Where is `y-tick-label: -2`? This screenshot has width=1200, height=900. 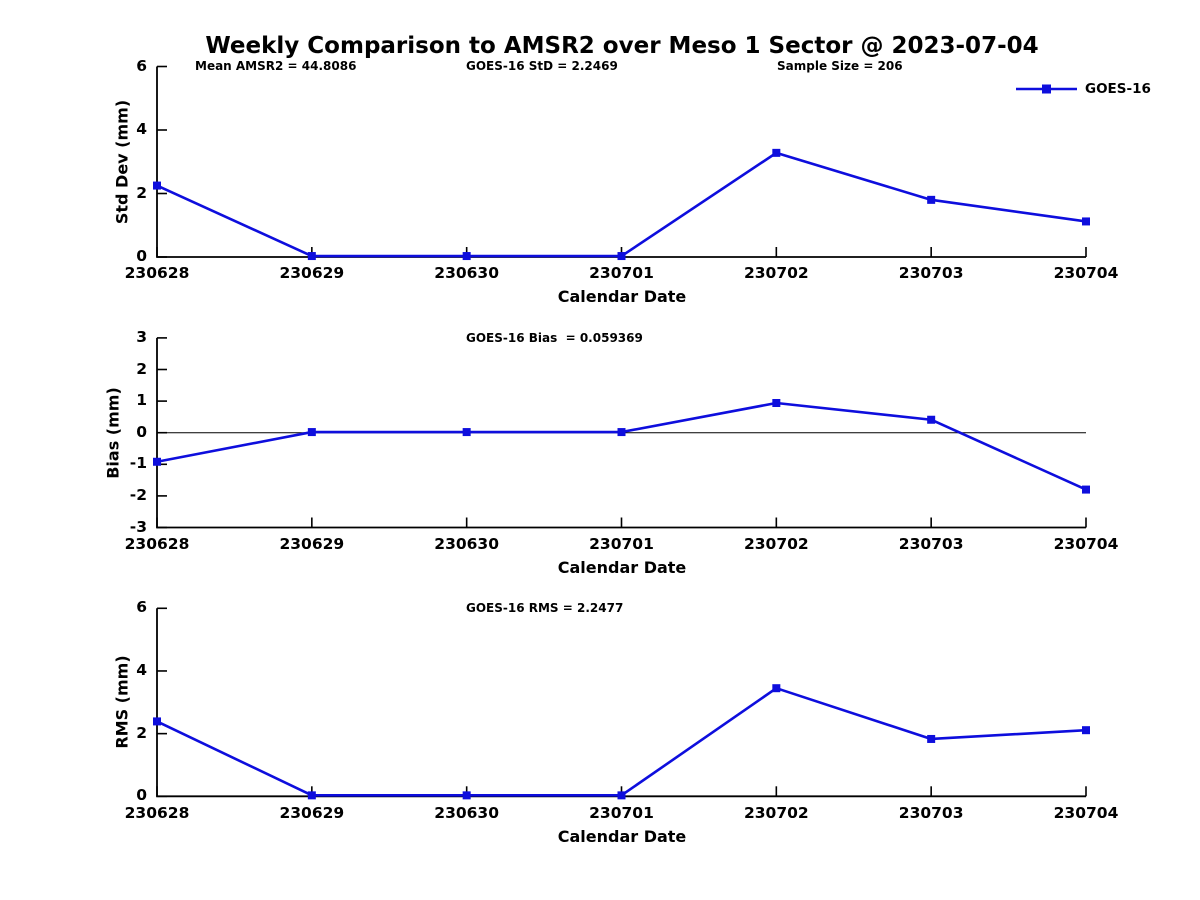
y-tick-label: -2 is located at coordinates (138, 494).